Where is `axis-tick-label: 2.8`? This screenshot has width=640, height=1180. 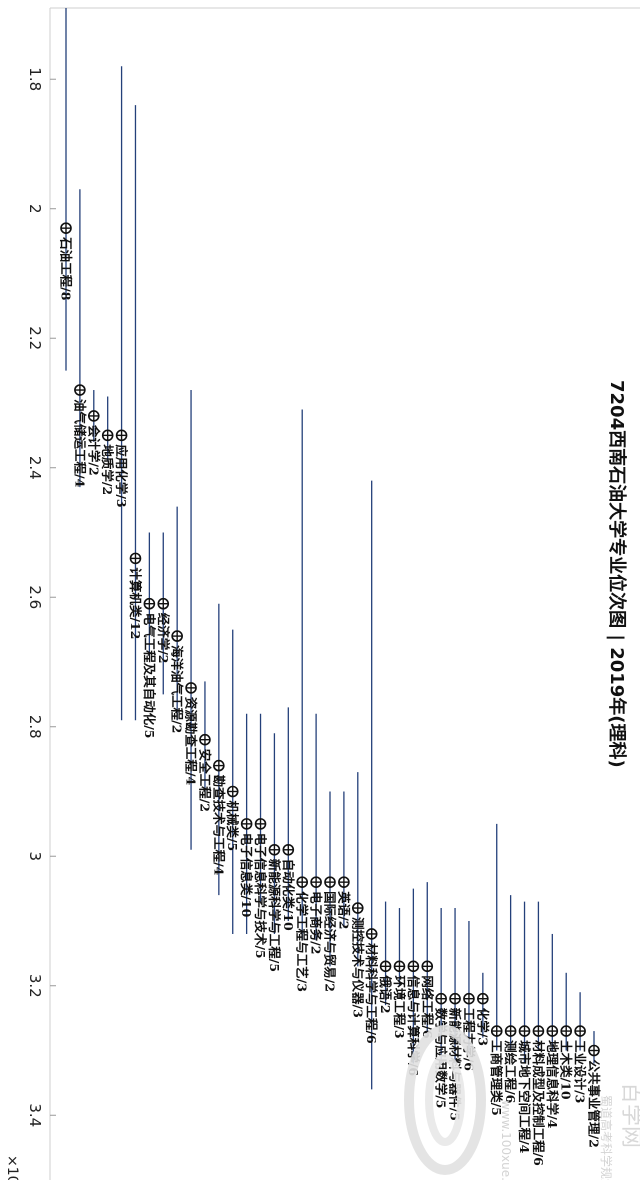 axis-tick-label: 2.8 is located at coordinates (35, 727).